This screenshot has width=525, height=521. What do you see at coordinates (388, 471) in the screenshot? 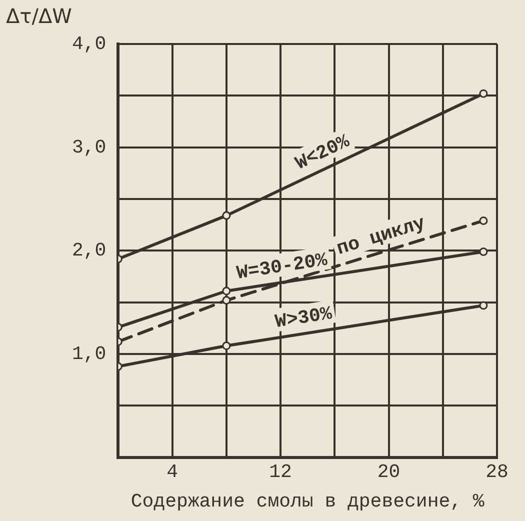
I see `x-tick-label: 20` at bounding box center [388, 471].